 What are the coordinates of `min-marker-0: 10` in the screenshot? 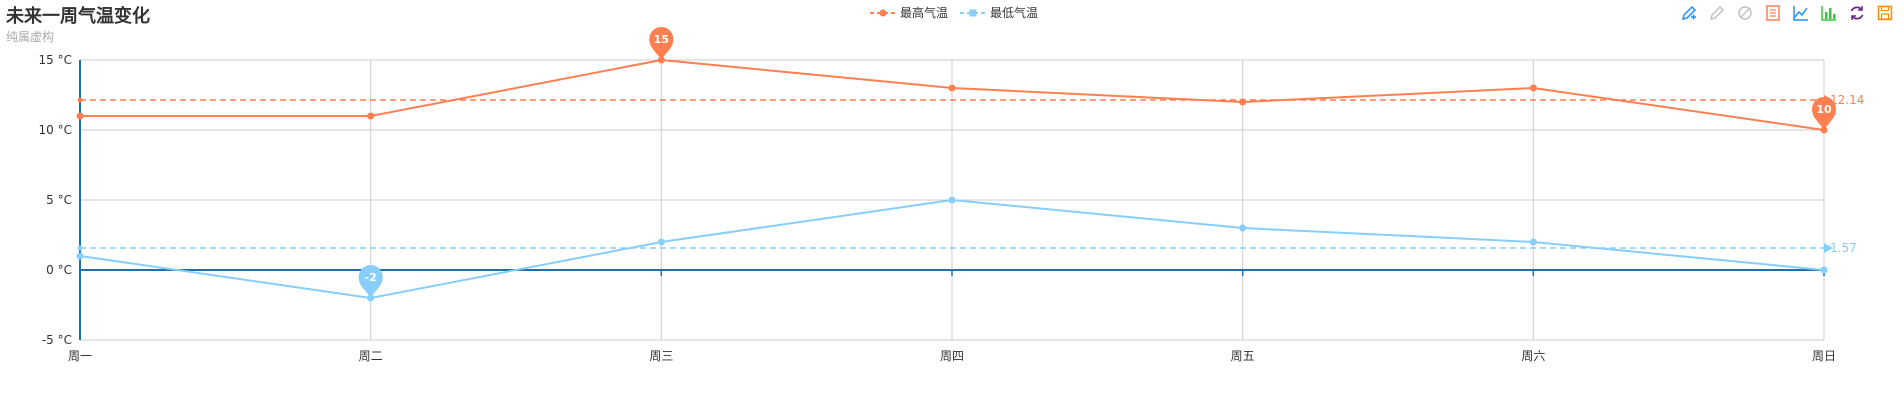 It's located at (1824, 113).